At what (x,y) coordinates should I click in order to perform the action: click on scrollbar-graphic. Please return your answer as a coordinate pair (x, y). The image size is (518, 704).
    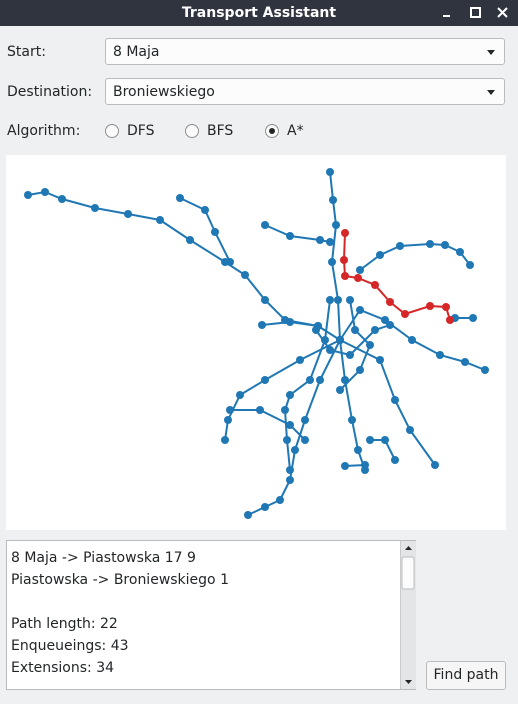
    Looking at the image, I should click on (408, 615).